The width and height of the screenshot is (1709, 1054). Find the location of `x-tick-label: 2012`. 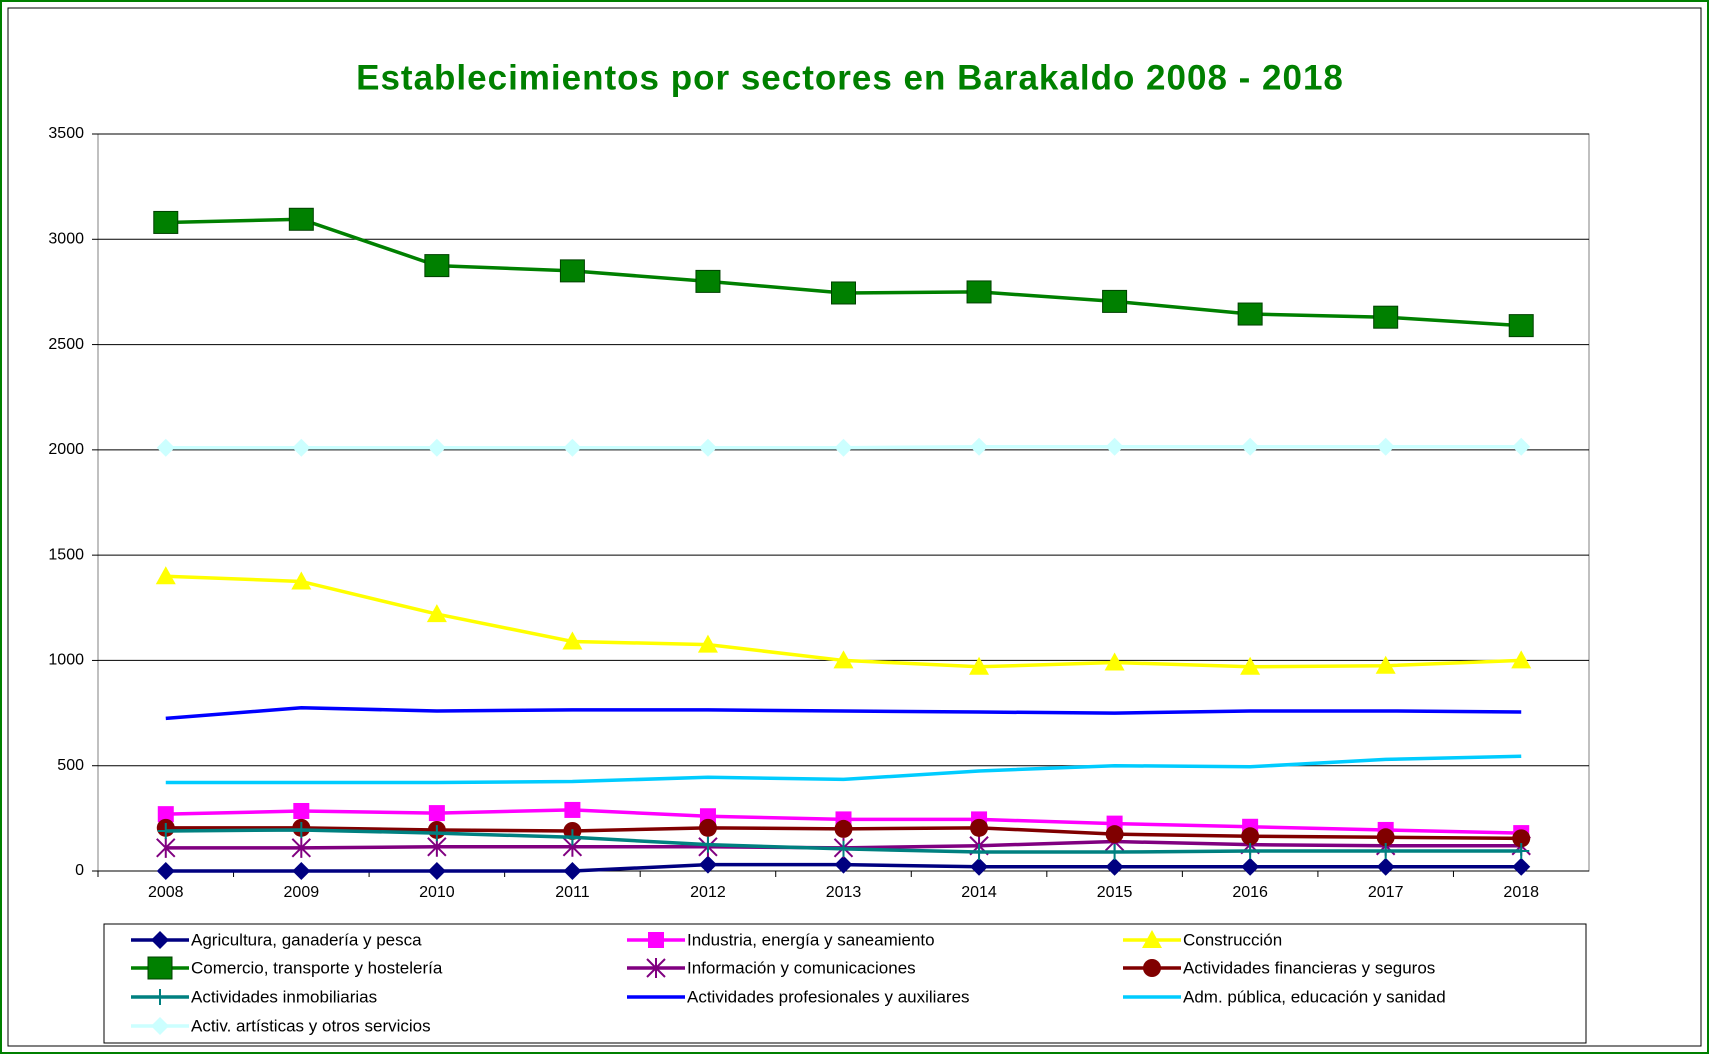

x-tick-label: 2012 is located at coordinates (708, 892).